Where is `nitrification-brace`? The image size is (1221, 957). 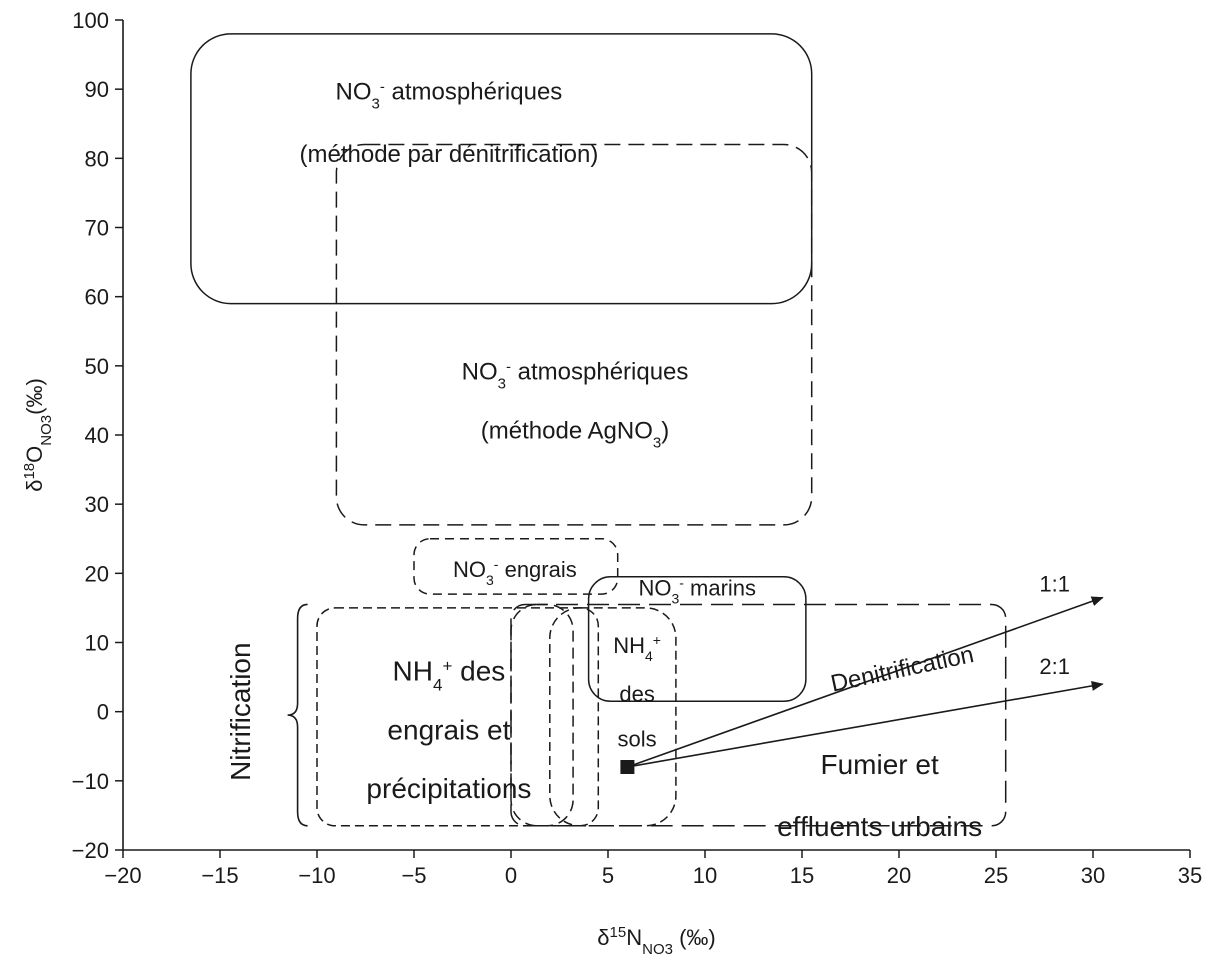
nitrification-brace is located at coordinates (297, 715).